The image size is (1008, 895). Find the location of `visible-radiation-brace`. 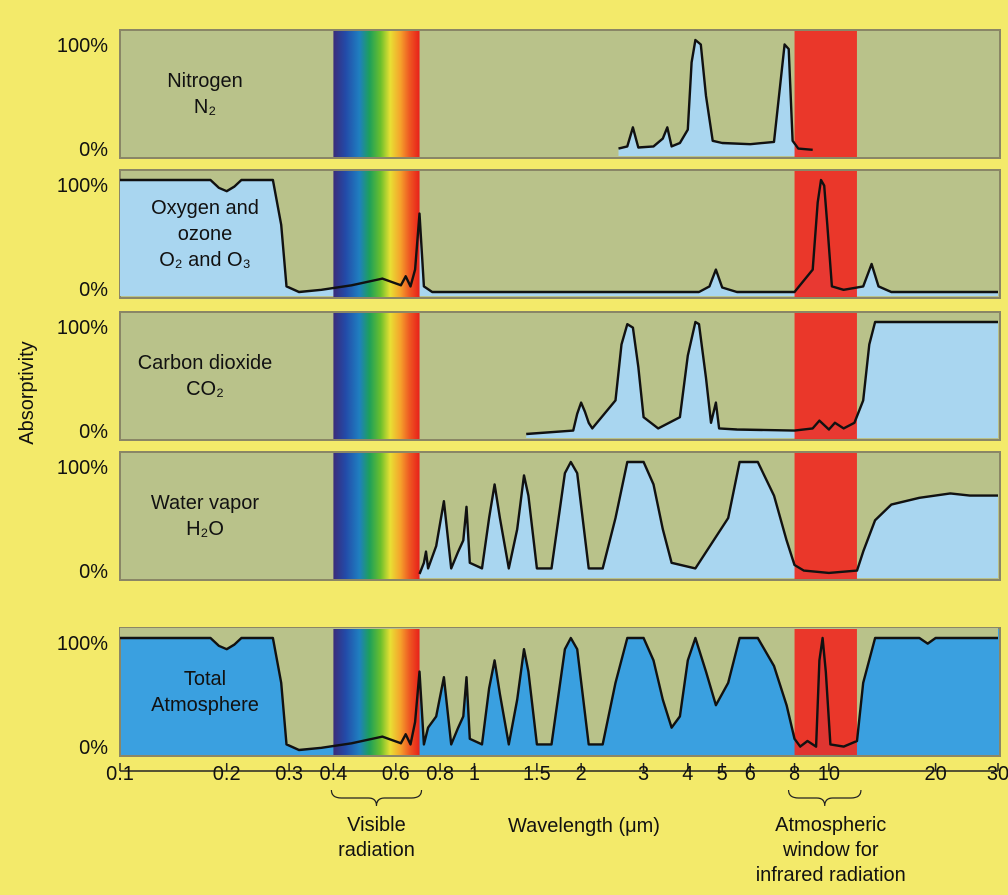

visible-radiation-brace is located at coordinates (376, 798).